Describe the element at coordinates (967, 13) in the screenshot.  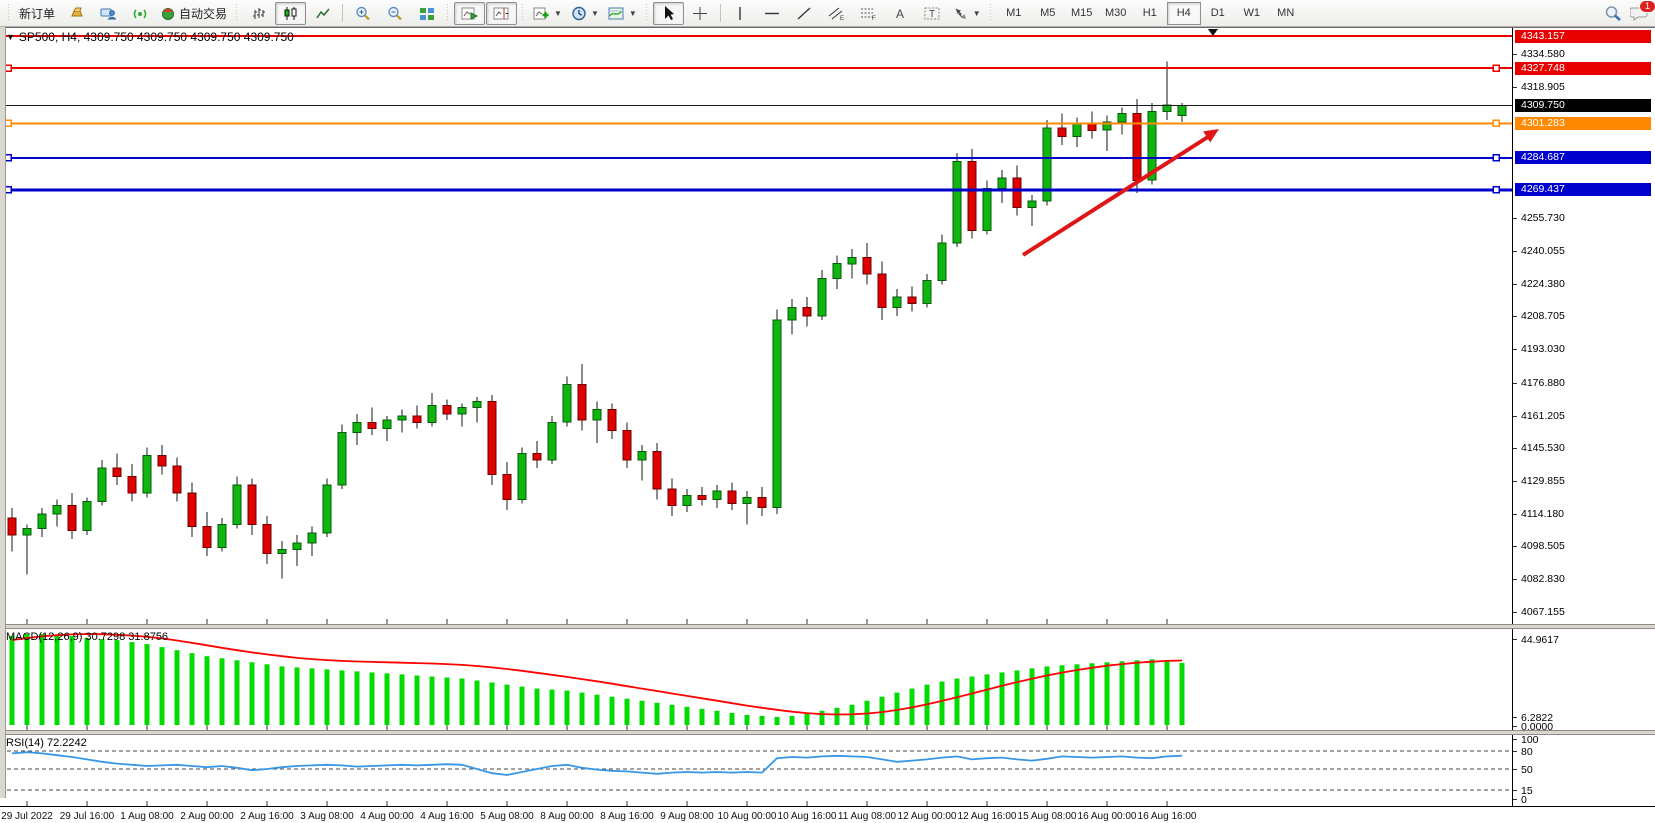
I see `arrows-button: ▼` at that location.